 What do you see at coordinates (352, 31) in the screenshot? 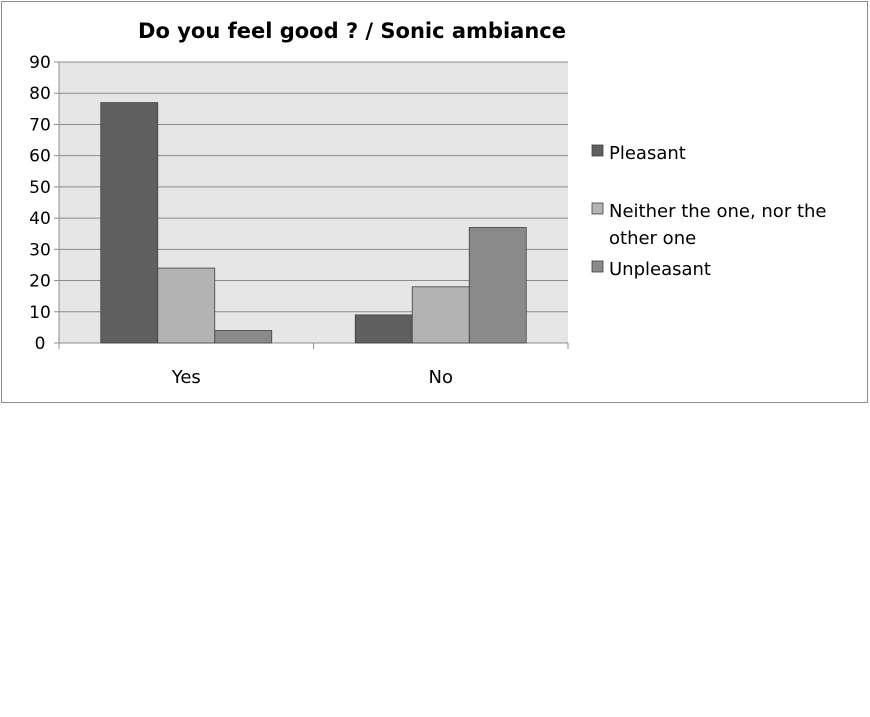
I see `chart-title: Do you feel good ? / Sonic ambiance` at bounding box center [352, 31].